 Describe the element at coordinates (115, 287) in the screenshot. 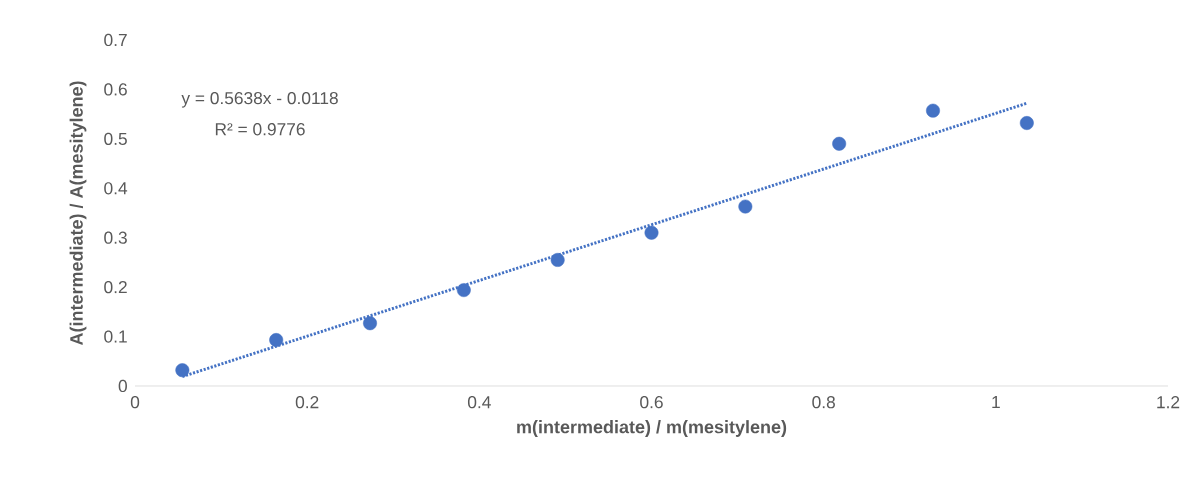

I see `y-tick-label: 0.2` at that location.